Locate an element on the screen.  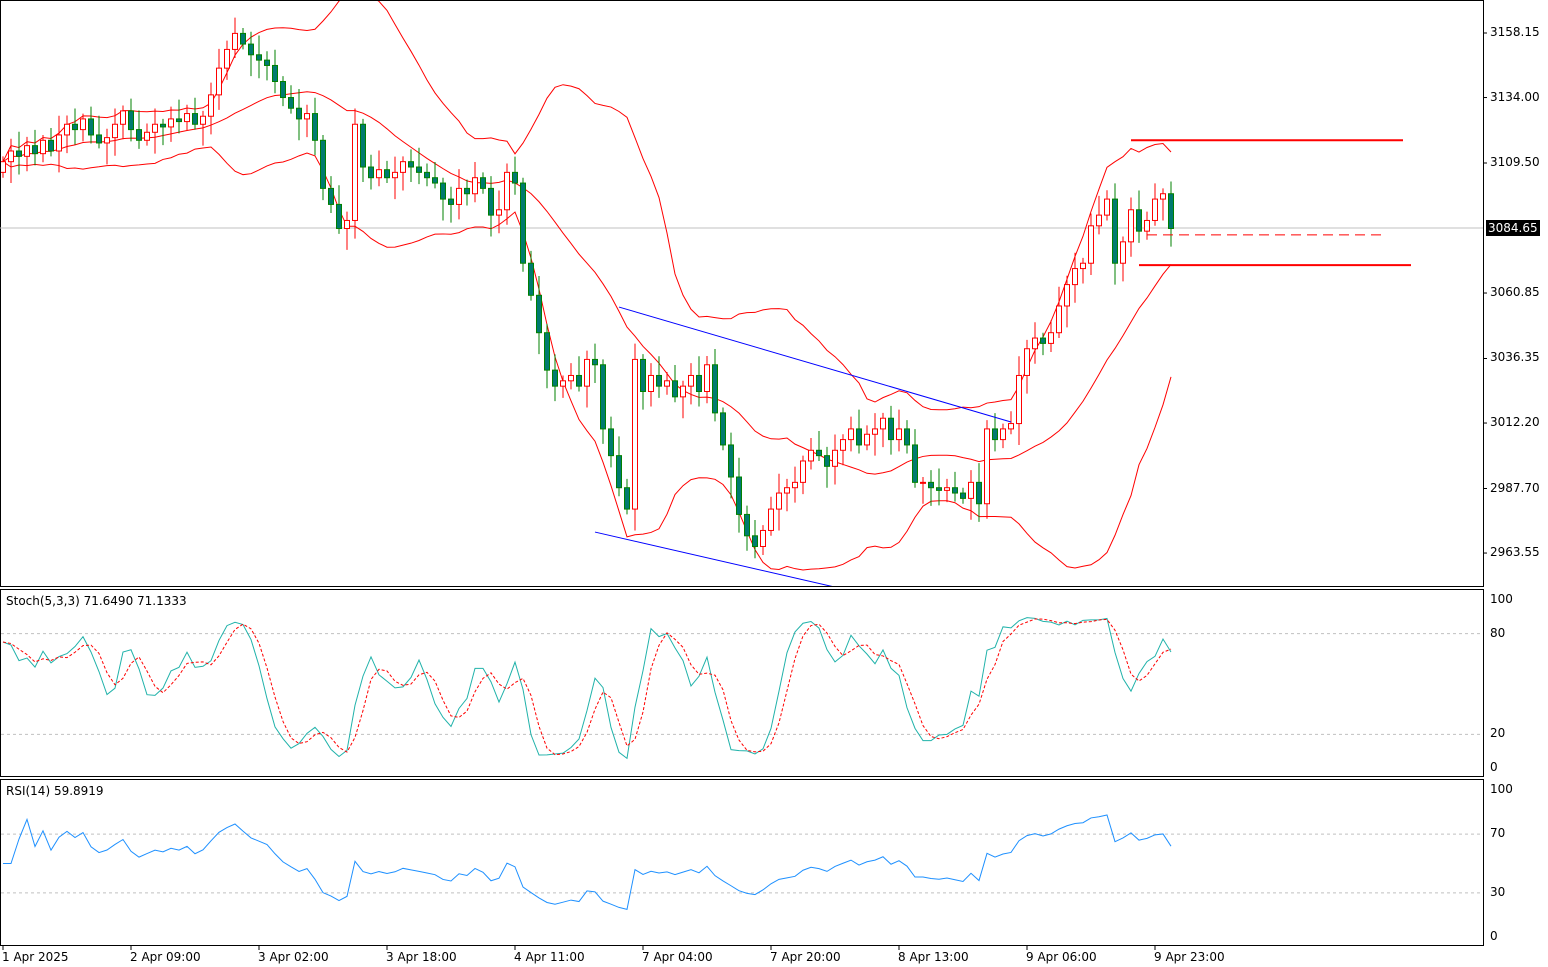
price-tick-label: 3012.20 is located at coordinates (1515, 422).